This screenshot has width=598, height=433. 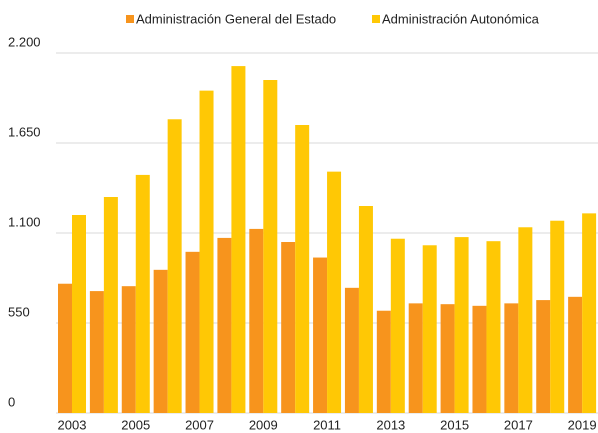 What do you see at coordinates (518, 424) in the screenshot?
I see `x-tick-label: 2017` at bounding box center [518, 424].